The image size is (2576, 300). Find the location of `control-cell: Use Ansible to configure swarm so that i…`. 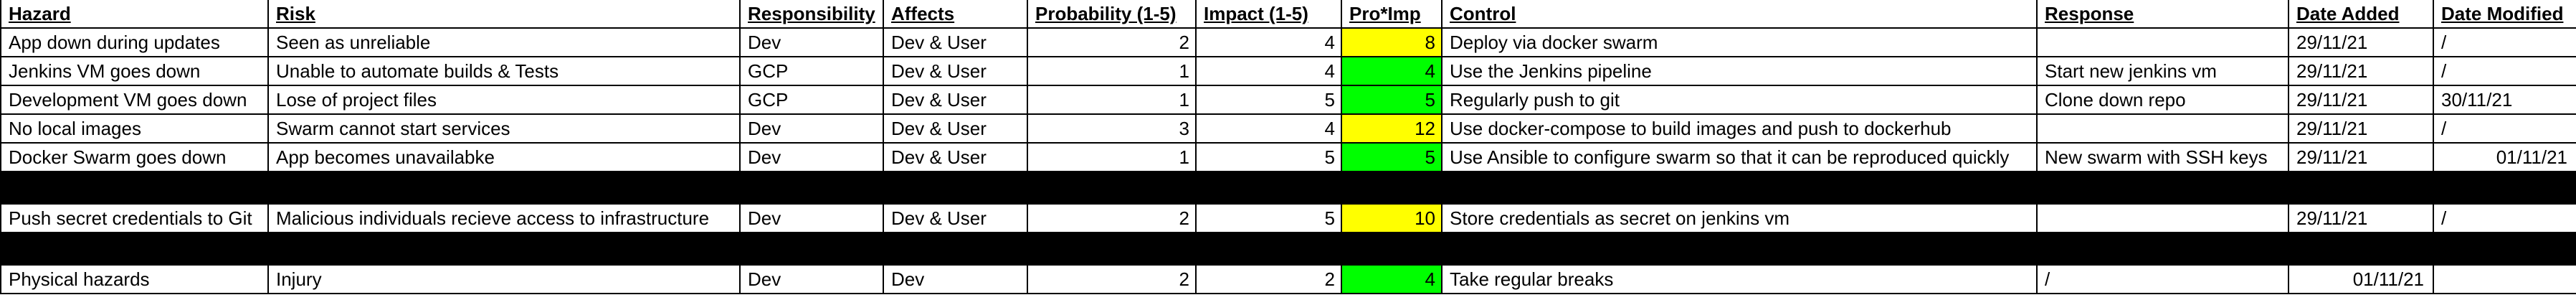

control-cell: Use Ansible to configure swarm so that i… is located at coordinates (1739, 157).